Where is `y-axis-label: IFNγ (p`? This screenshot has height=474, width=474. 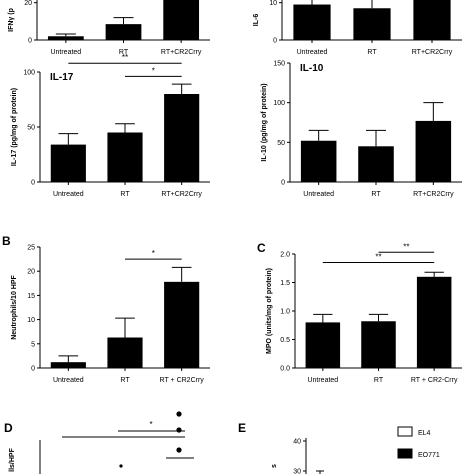 y-axis-label: IFNγ (p is located at coordinates (11, 20).